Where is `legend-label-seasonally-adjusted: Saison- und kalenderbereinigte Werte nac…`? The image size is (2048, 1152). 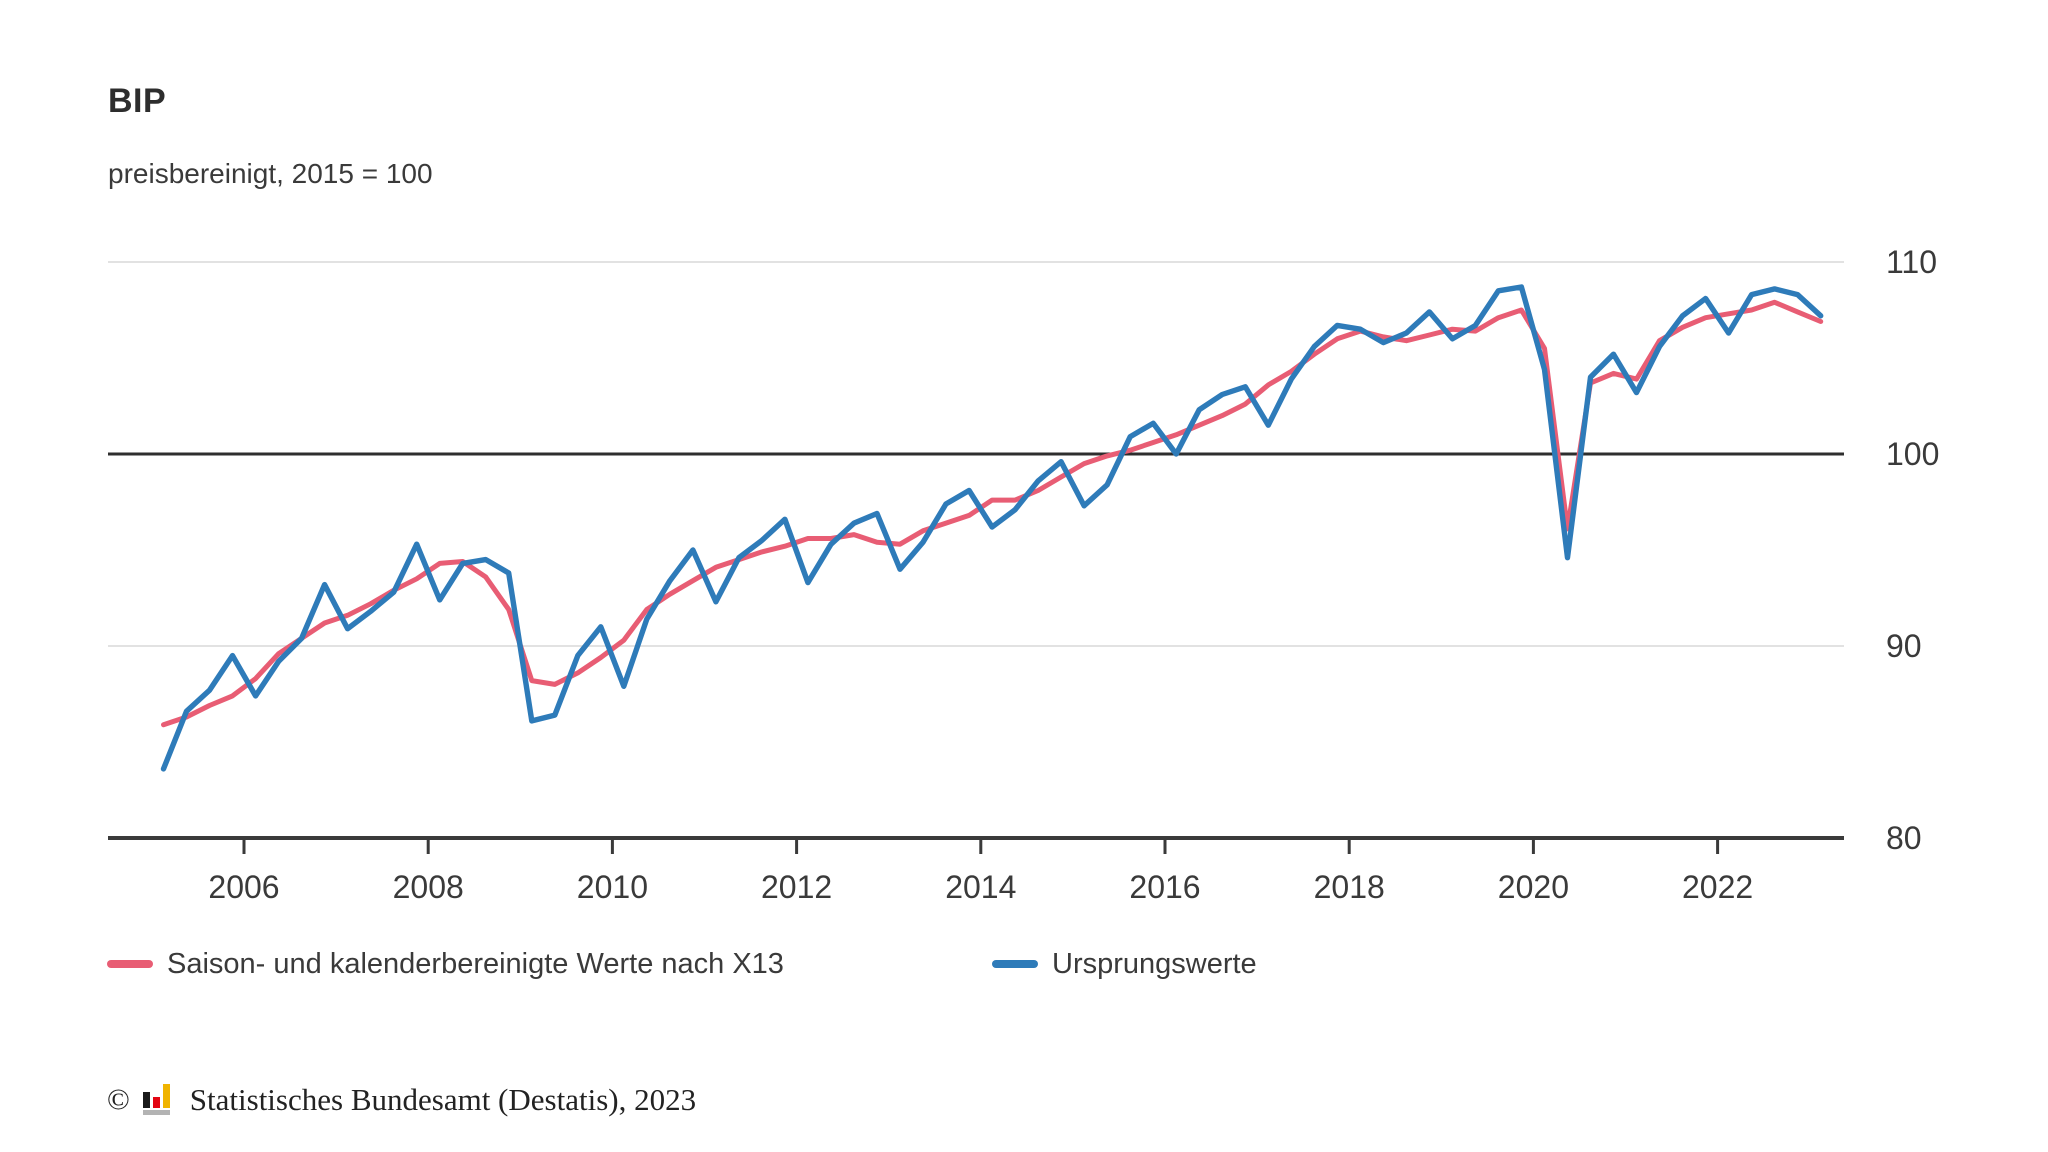 legend-label-seasonally-adjusted: Saison- und kalenderbereinigte Werte nac… is located at coordinates (475, 963).